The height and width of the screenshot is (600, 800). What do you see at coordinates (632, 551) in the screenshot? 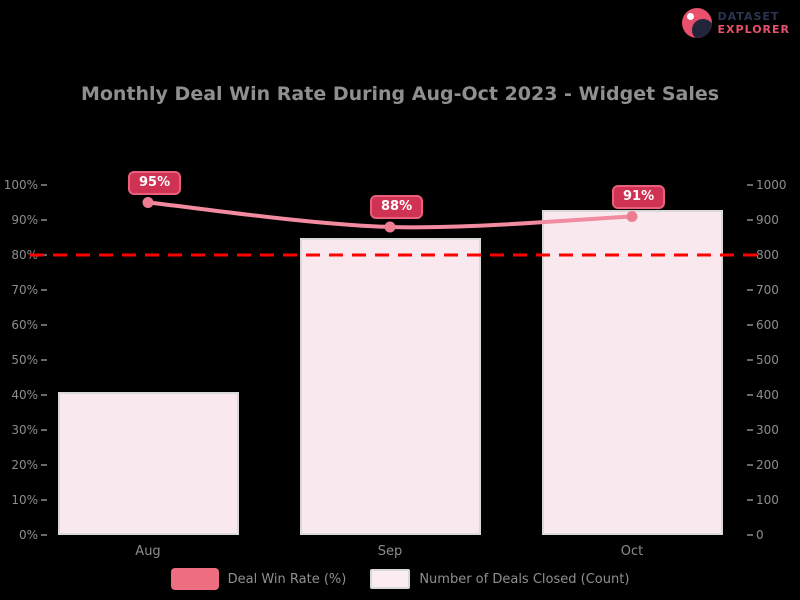
I see `x-axis-label: Oct` at bounding box center [632, 551].